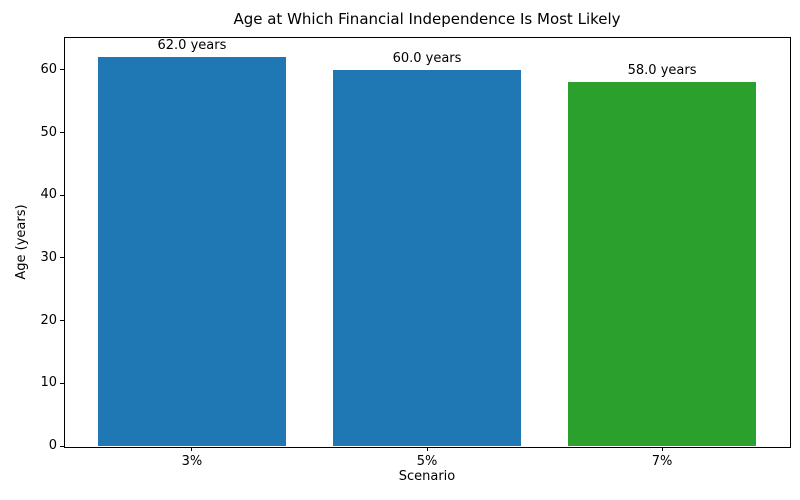 The height and width of the screenshot is (500, 800). Describe the element at coordinates (427, 476) in the screenshot. I see `x-axis-label: Scenario` at that location.